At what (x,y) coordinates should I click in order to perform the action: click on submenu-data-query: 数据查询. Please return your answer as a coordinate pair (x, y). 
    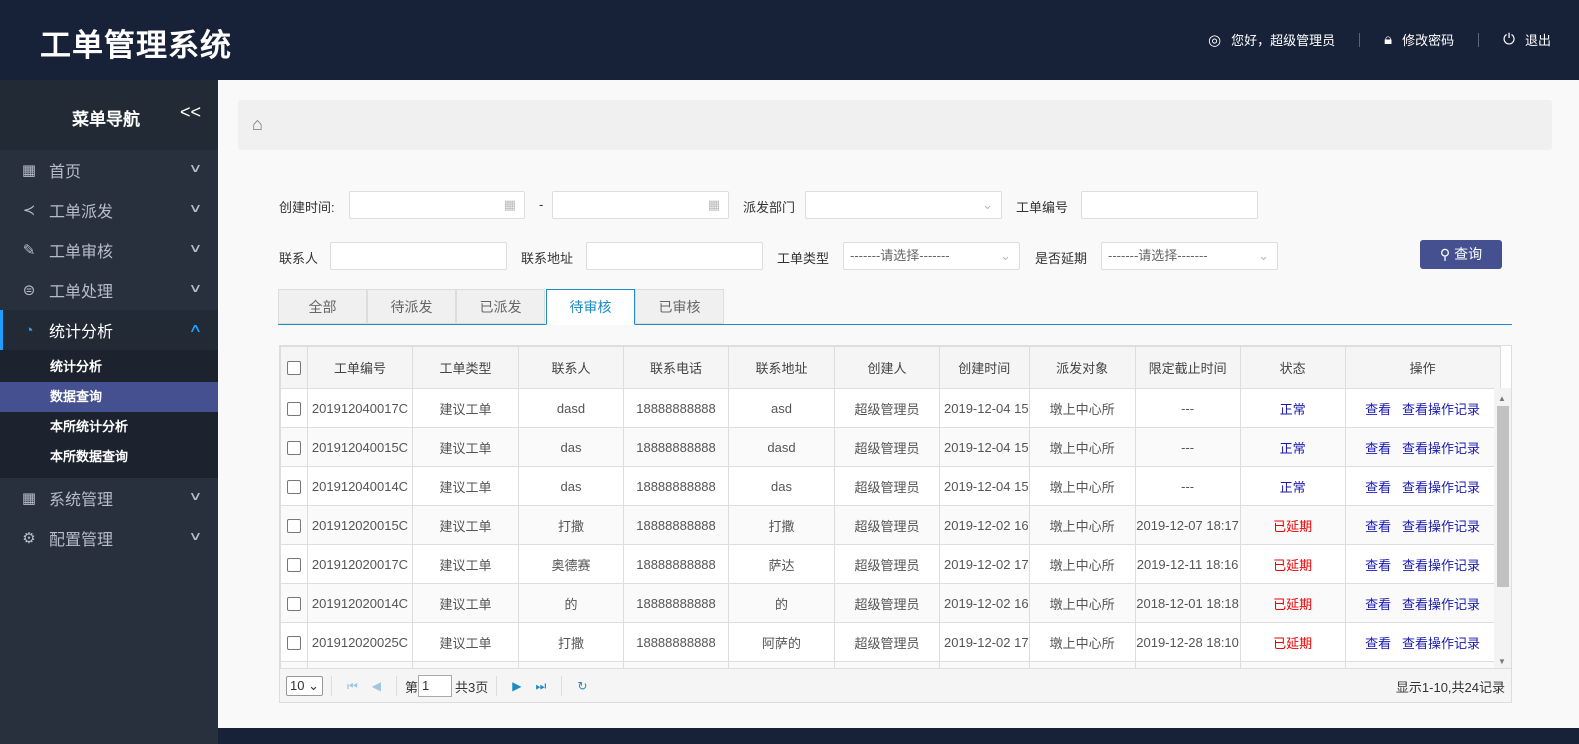
    Looking at the image, I should click on (109, 397).